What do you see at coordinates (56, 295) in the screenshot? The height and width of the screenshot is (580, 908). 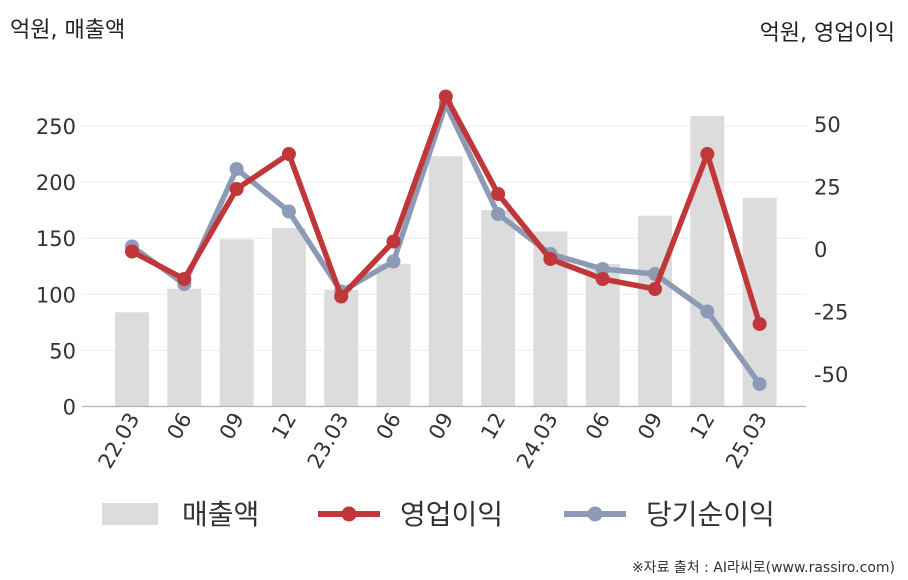 I see `left-tick-label: 100` at bounding box center [56, 295].